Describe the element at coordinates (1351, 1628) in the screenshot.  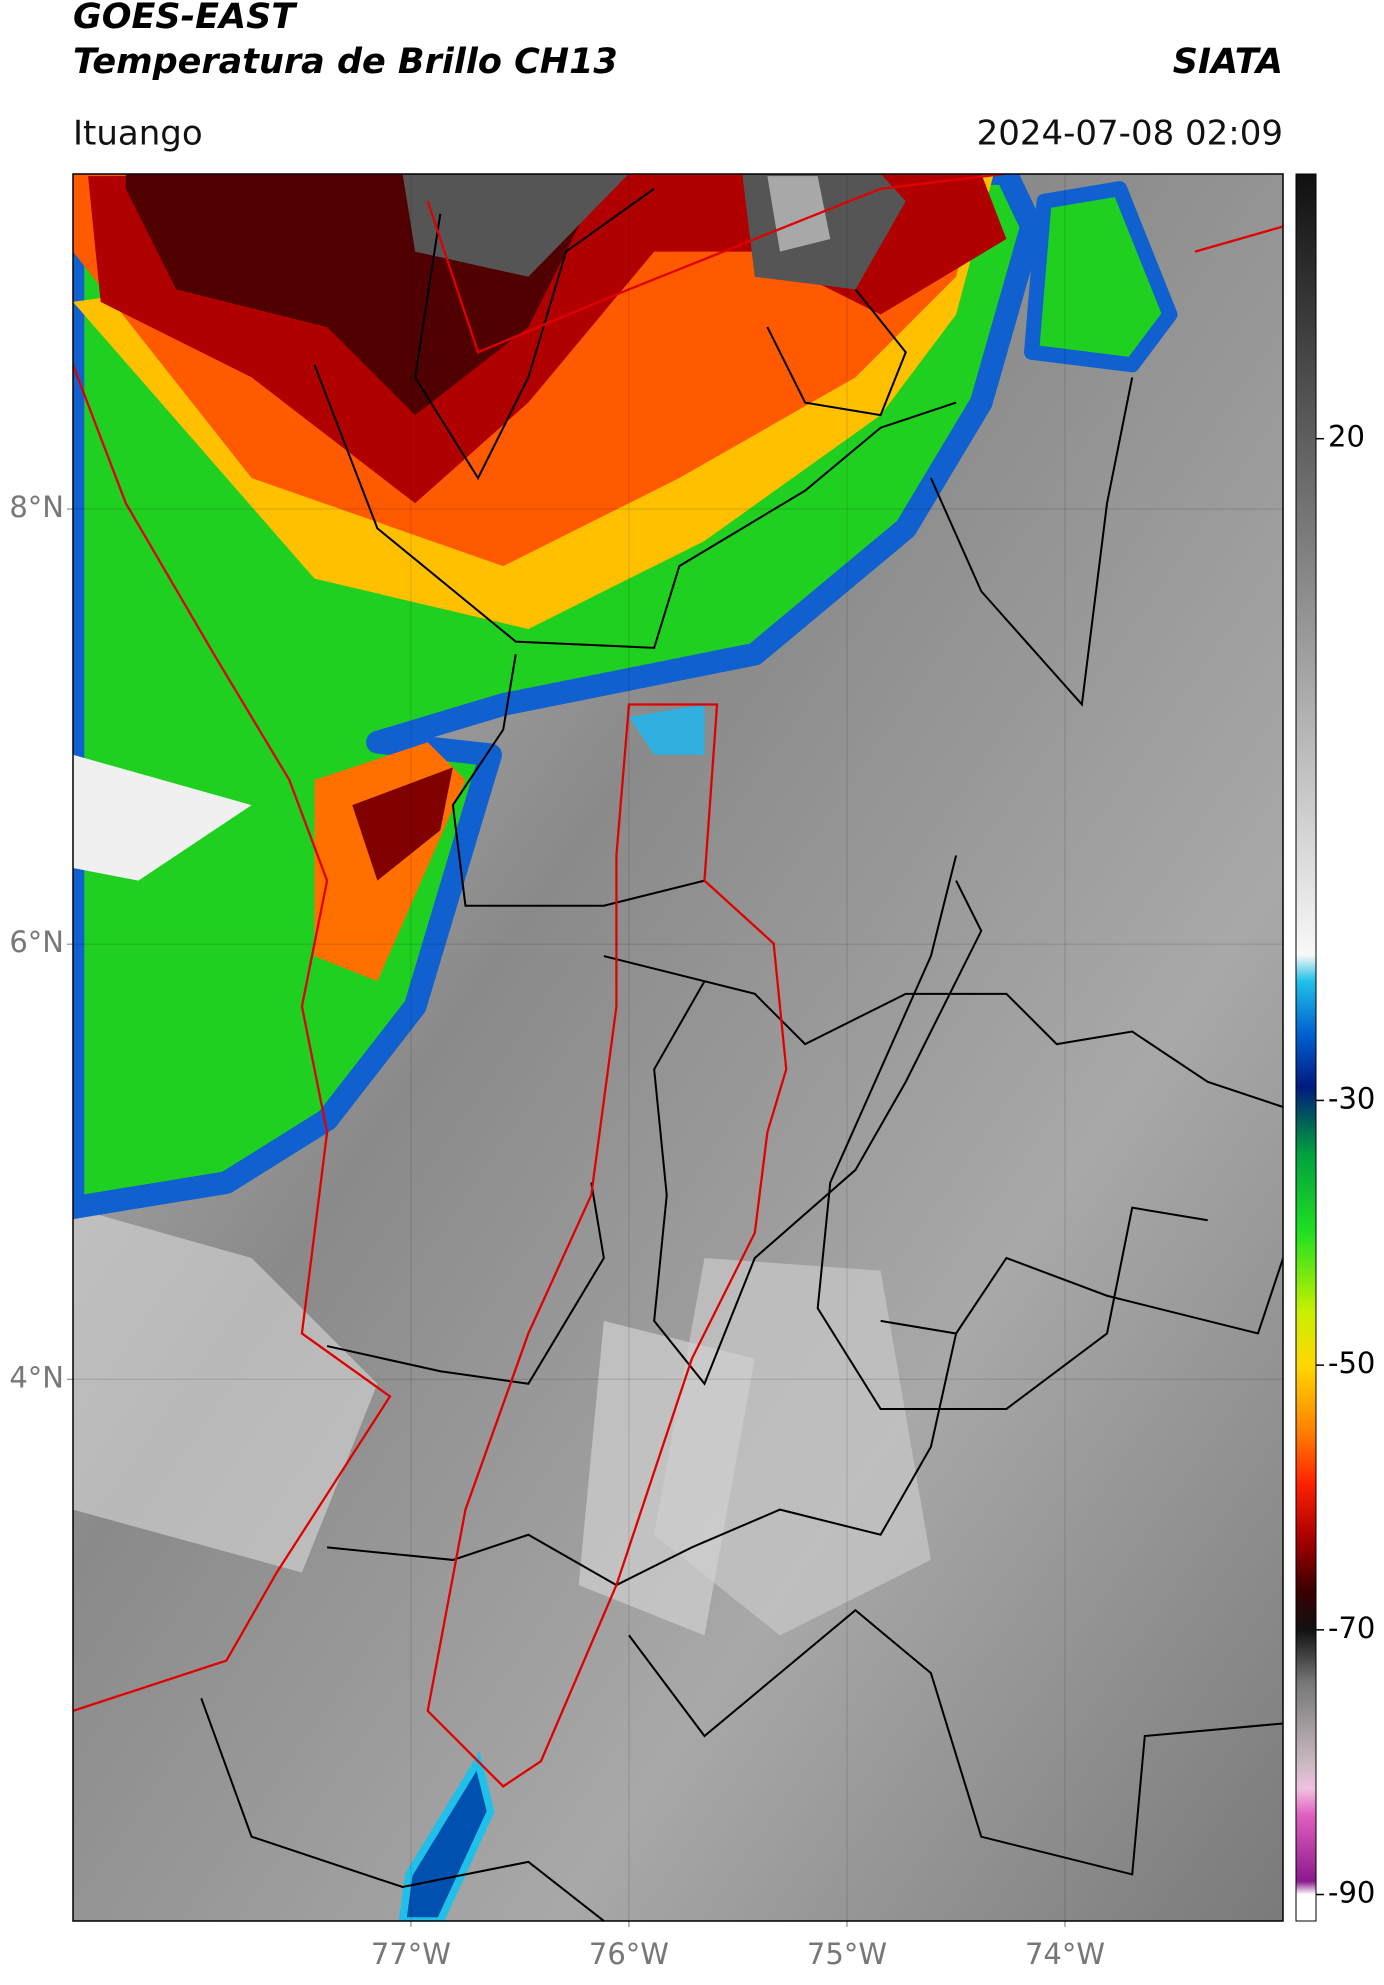
I see `colorbar-tick-label: -70` at that location.